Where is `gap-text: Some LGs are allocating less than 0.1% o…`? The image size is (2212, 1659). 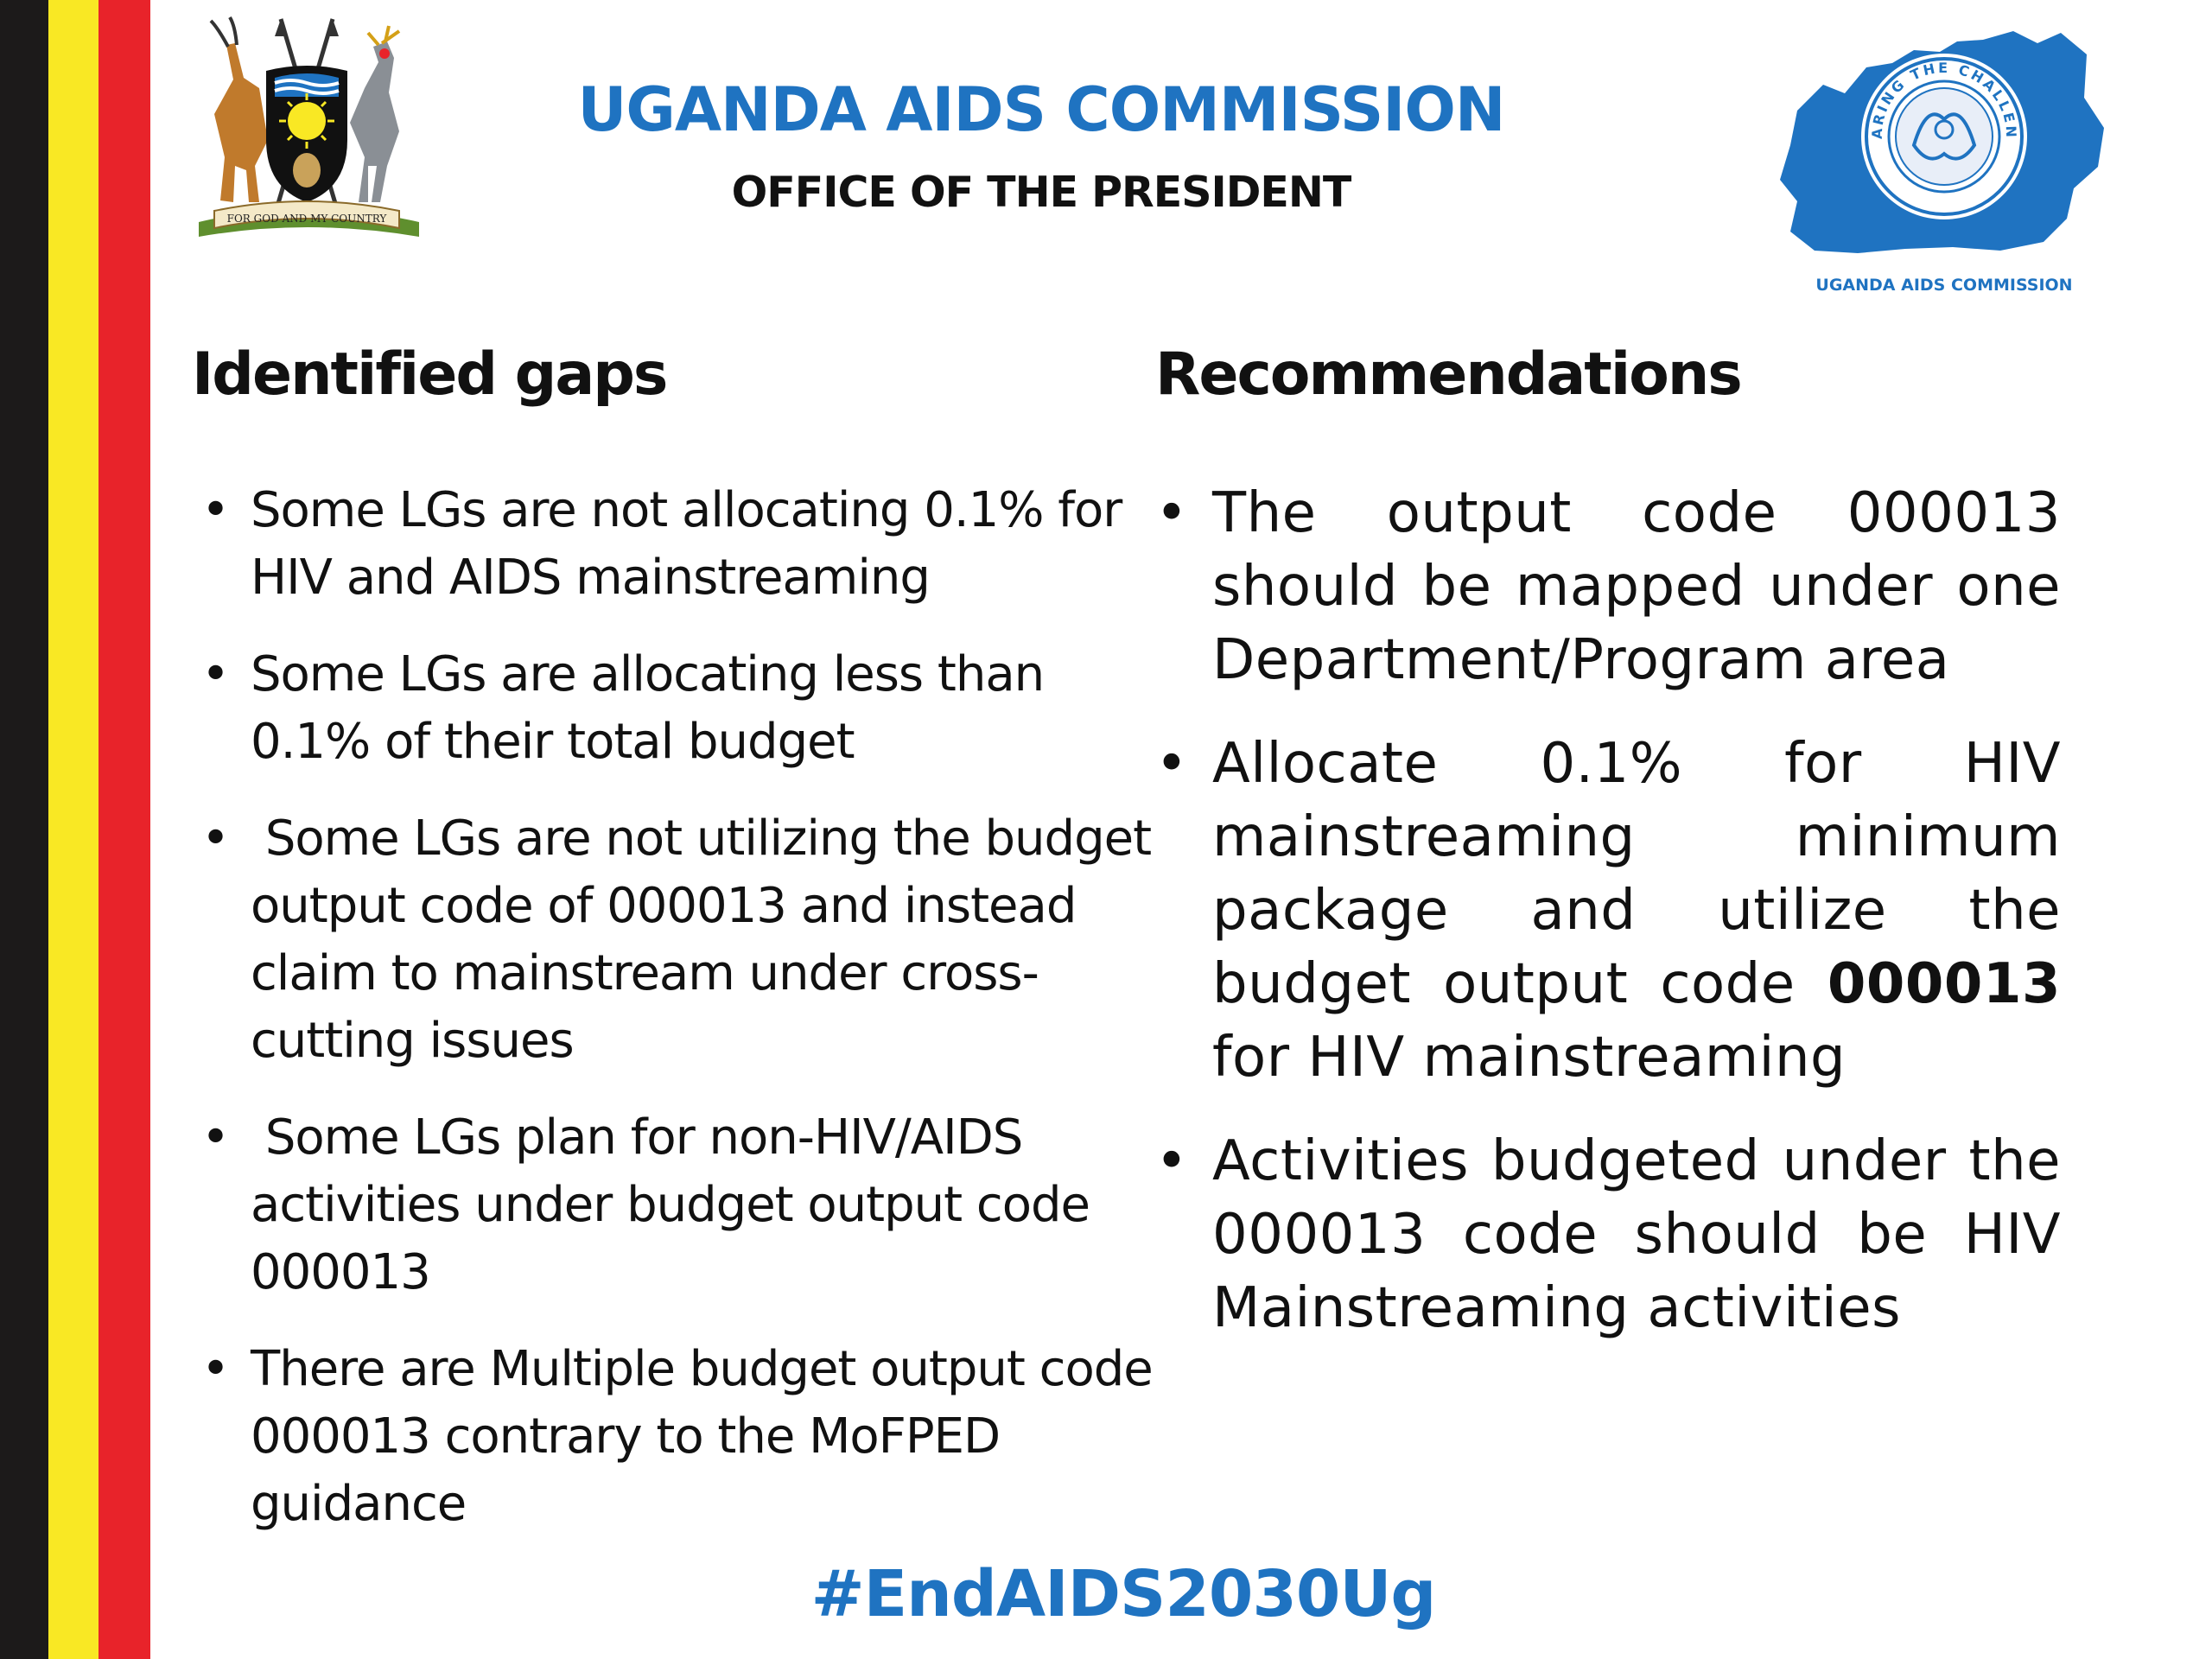
gap-text: Some LGs are allocating less than 0.1% o… is located at coordinates (648, 708).